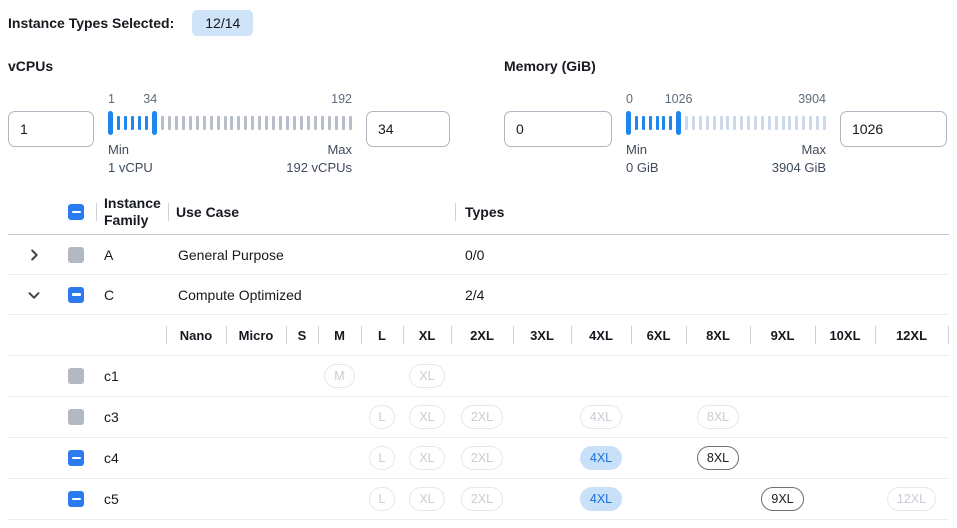 Image resolution: width=957 pixels, height=528 pixels. I want to click on size-pill-c5-xl: XL, so click(427, 499).